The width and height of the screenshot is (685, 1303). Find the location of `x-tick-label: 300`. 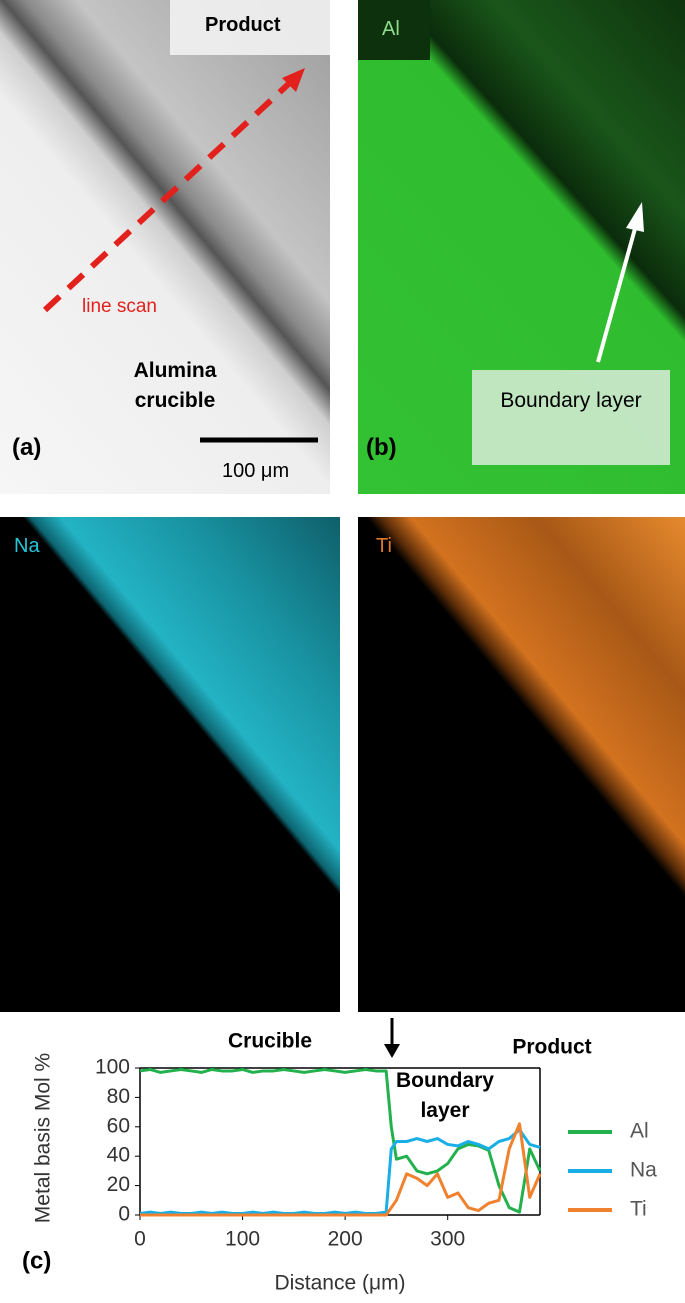

x-tick-label: 300 is located at coordinates (447, 1239).